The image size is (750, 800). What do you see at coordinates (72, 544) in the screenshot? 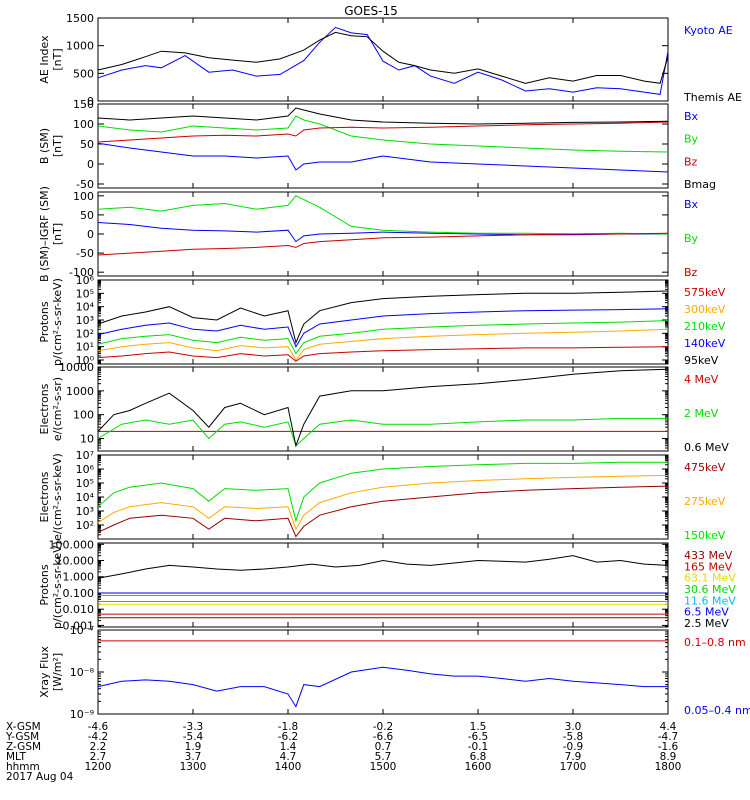
I see `y-tick-label: 100.000` at bounding box center [72, 544].